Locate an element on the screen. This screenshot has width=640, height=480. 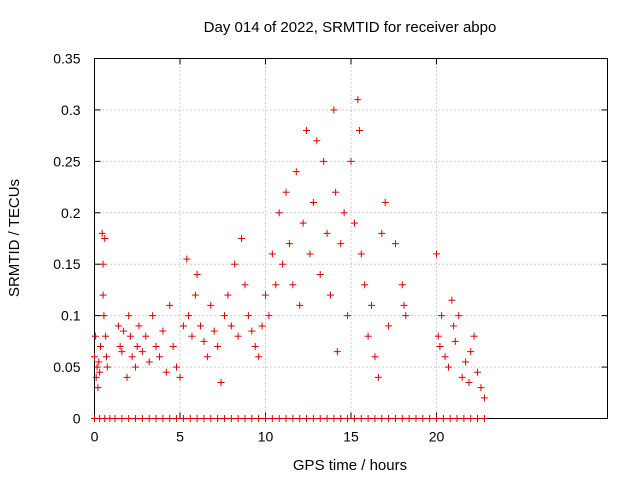
x-tick-label: 5 is located at coordinates (180, 437).